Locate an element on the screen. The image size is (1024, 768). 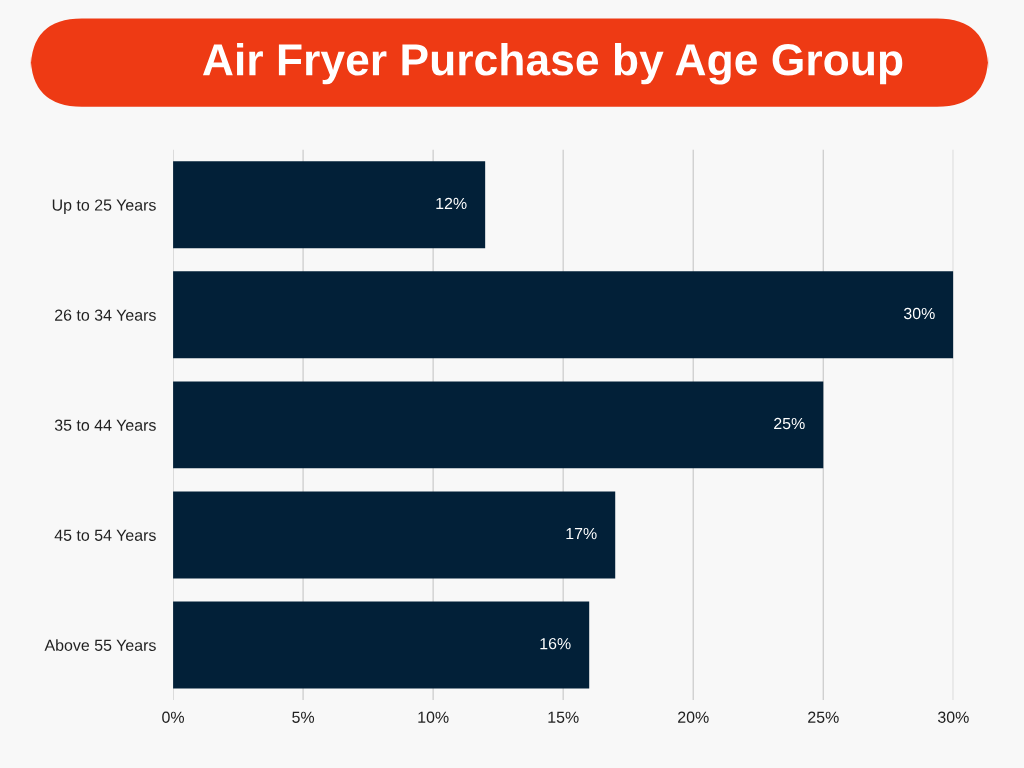
data-label: 25% is located at coordinates (789, 423).